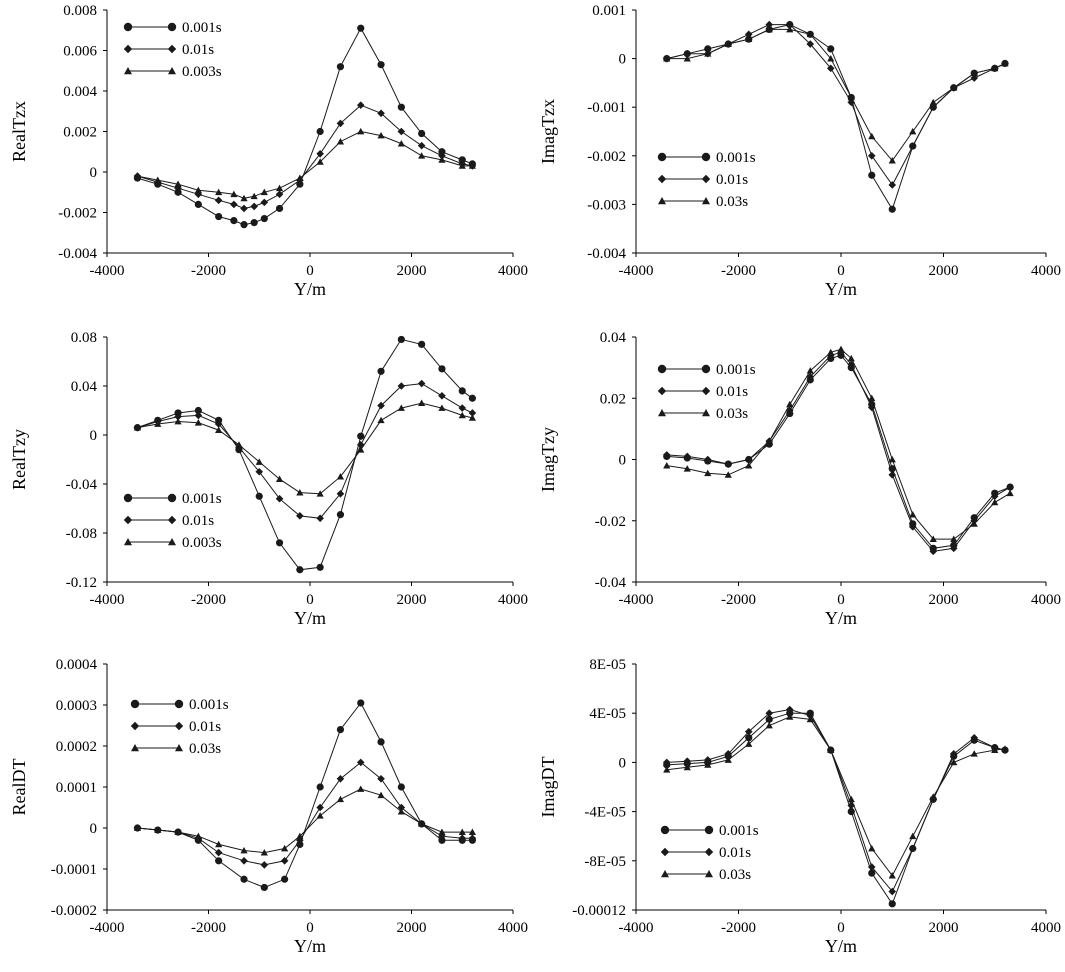  I want to click on legend-label: 0.003s, so click(202, 72).